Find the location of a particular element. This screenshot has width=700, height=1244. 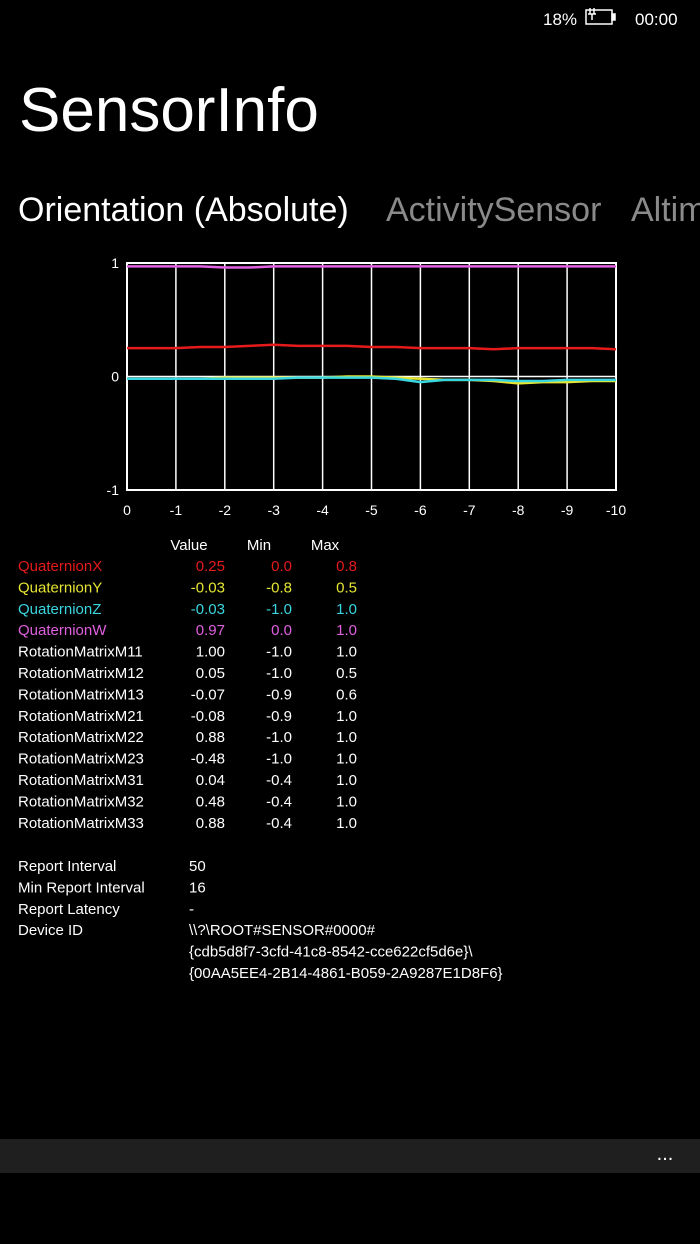

pivot-header: Orientation (Absolute) is located at coordinates (183, 210).